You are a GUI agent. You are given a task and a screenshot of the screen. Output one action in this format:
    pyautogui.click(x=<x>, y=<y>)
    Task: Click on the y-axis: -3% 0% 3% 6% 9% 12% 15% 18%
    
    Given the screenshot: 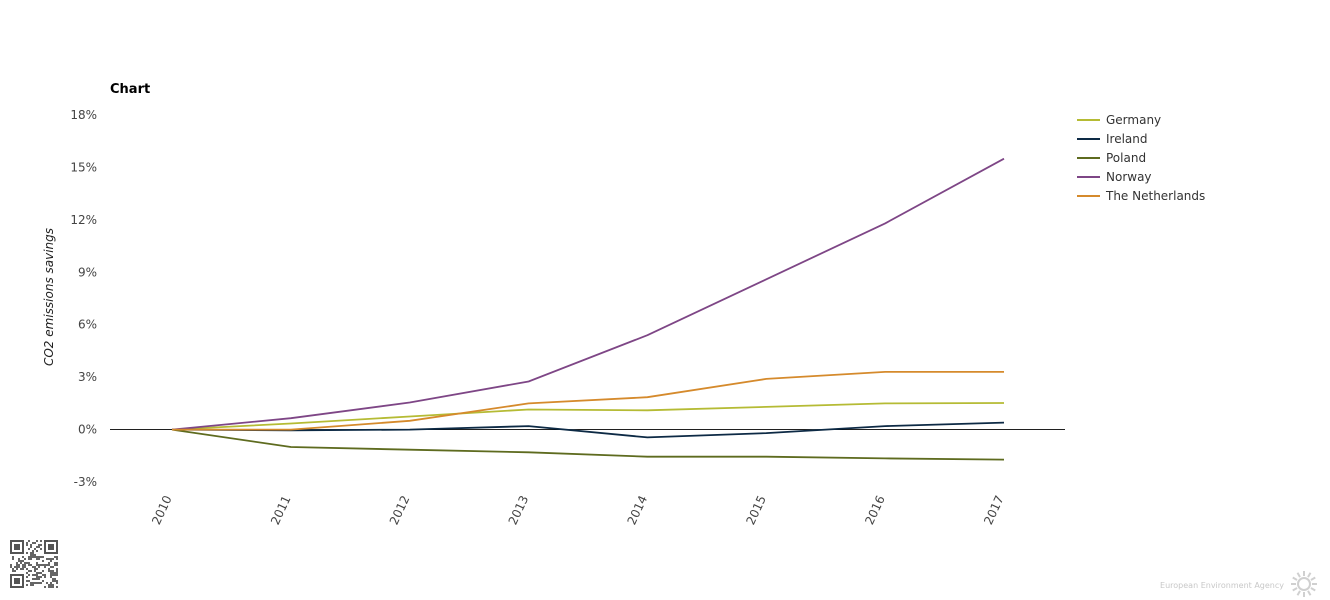 What is the action you would take?
    pyautogui.click(x=83, y=298)
    